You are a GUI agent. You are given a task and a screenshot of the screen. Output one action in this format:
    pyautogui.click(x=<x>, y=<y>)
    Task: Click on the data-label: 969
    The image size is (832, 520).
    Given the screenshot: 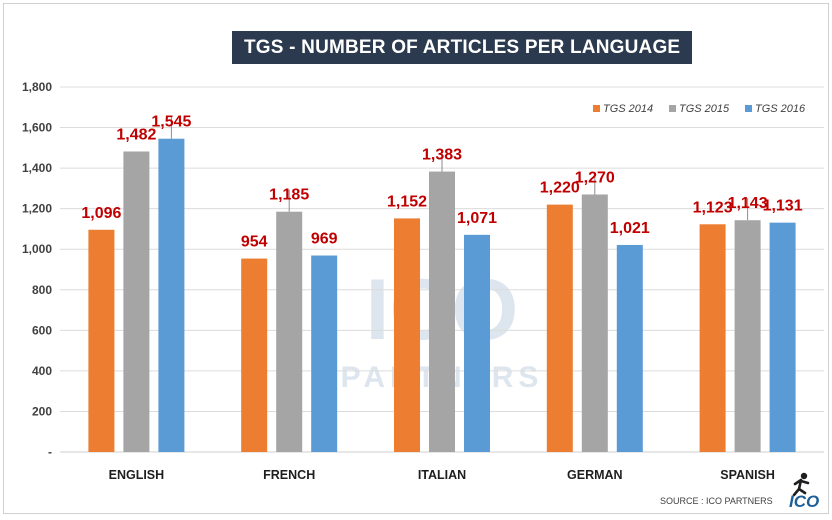 What is the action you would take?
    pyautogui.click(x=324, y=239)
    